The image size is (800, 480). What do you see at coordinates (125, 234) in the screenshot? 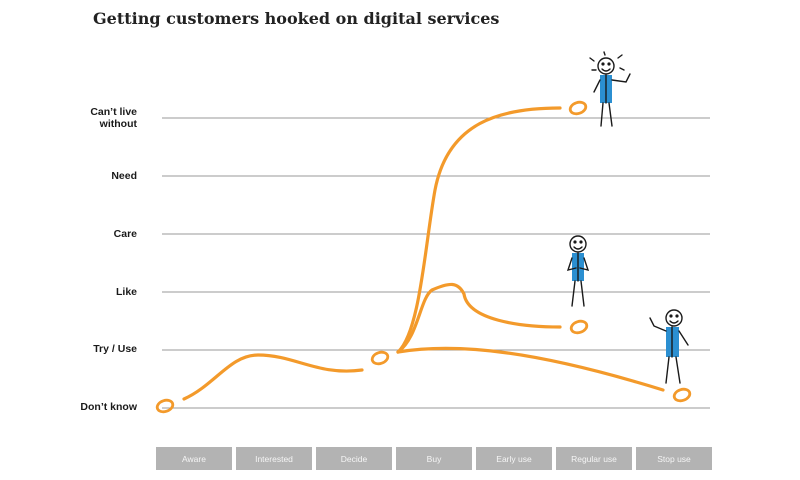
I see `level-label-care: Care` at bounding box center [125, 234].